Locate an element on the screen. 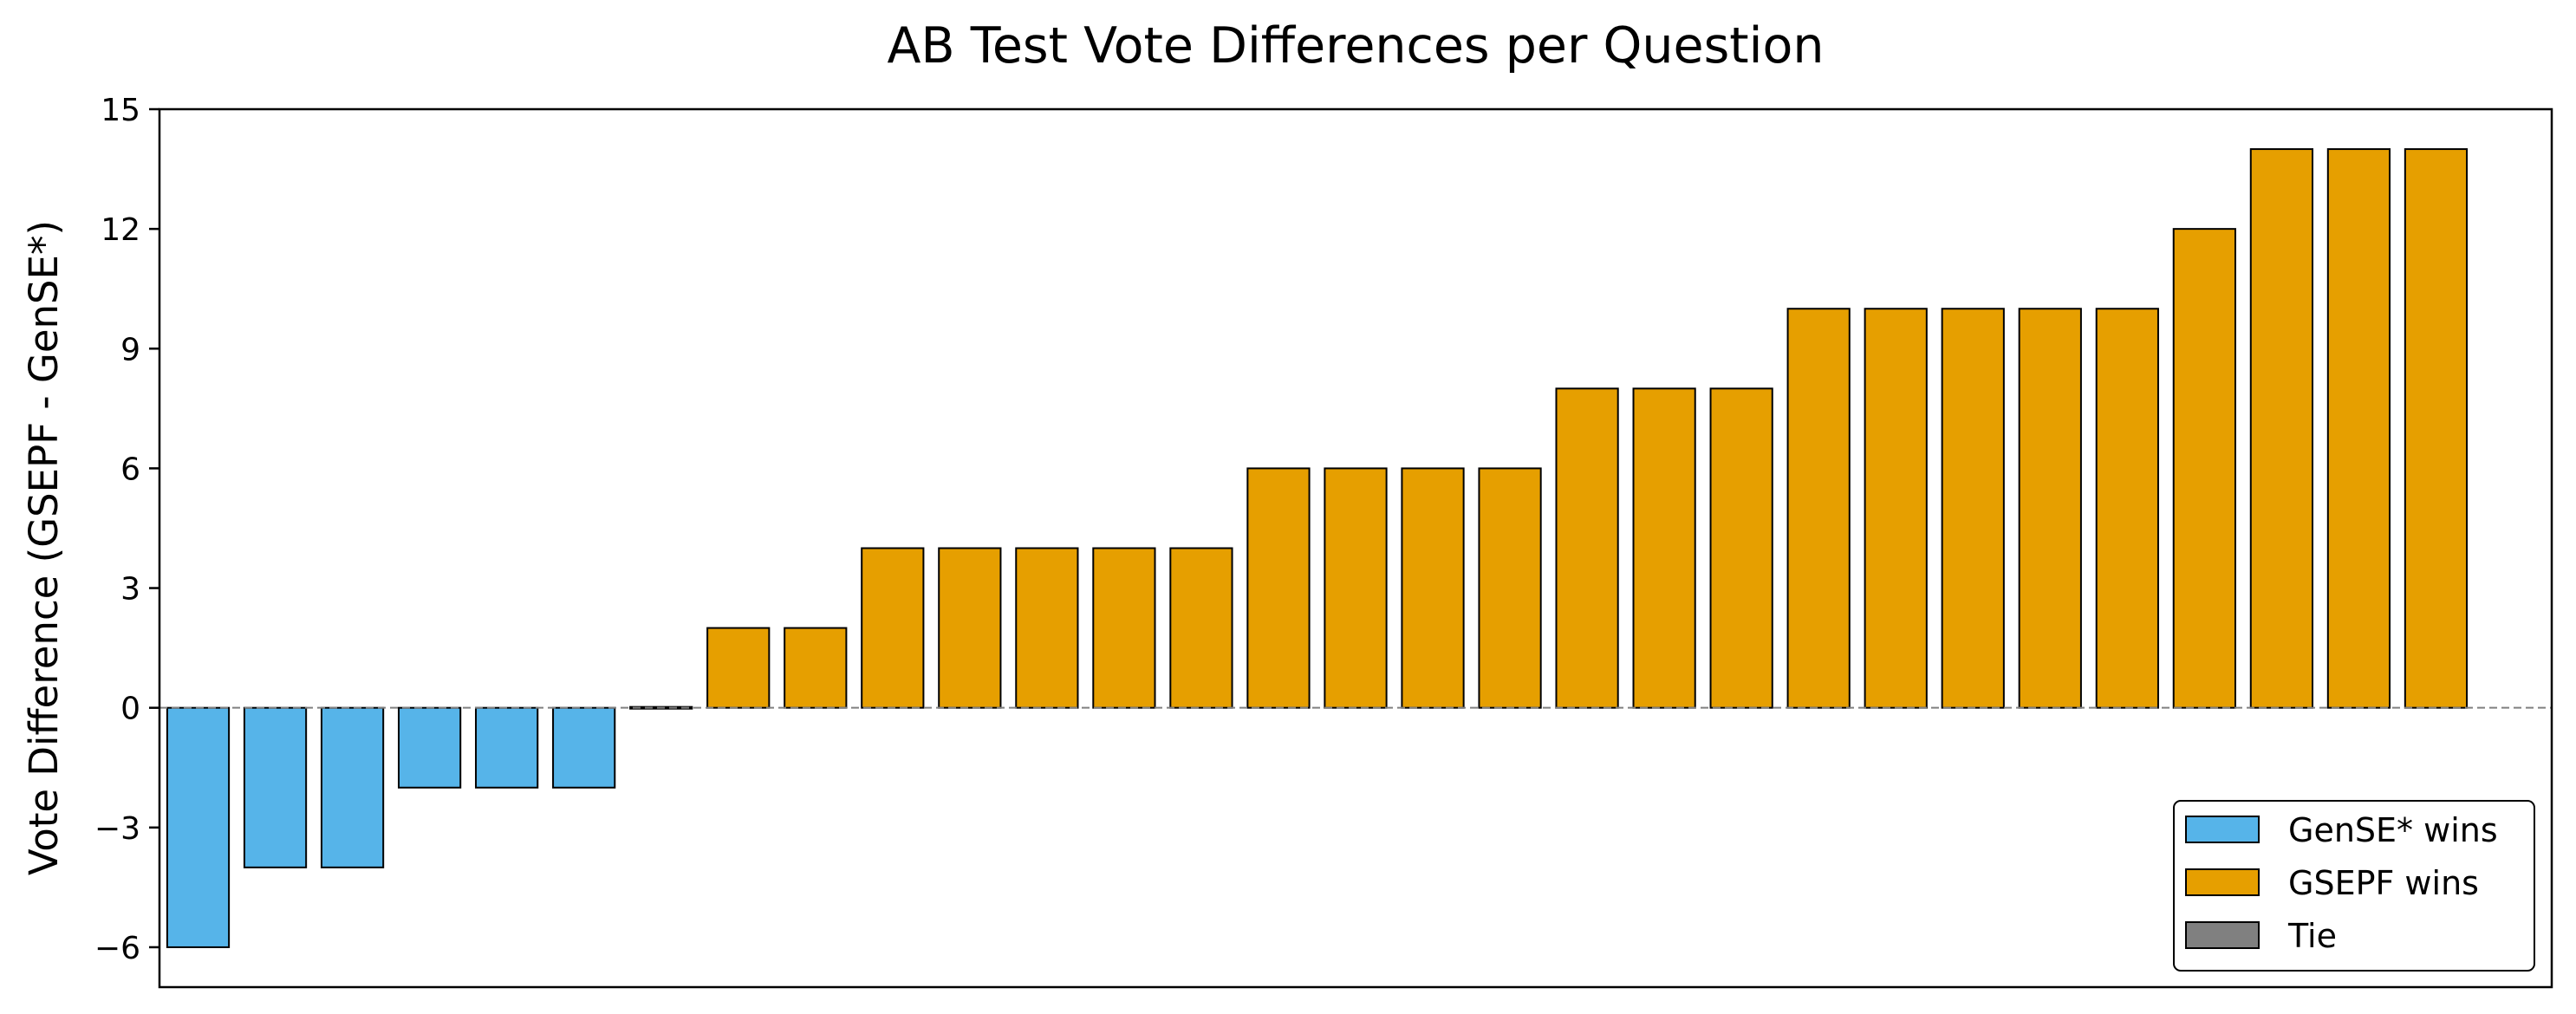 This screenshot has width=2576, height=1014. legend: GenSE* wins GSEPF wins Tie is located at coordinates (2354, 886).